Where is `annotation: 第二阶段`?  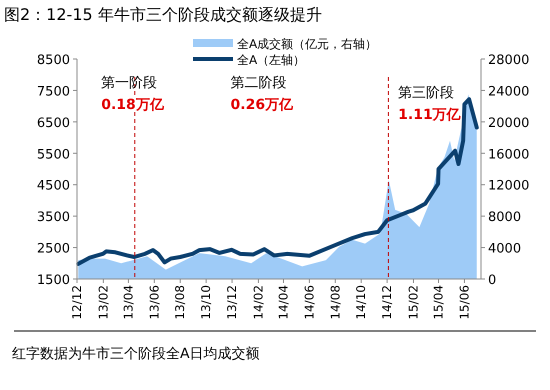 annotation: 第二阶段 is located at coordinates (258, 83).